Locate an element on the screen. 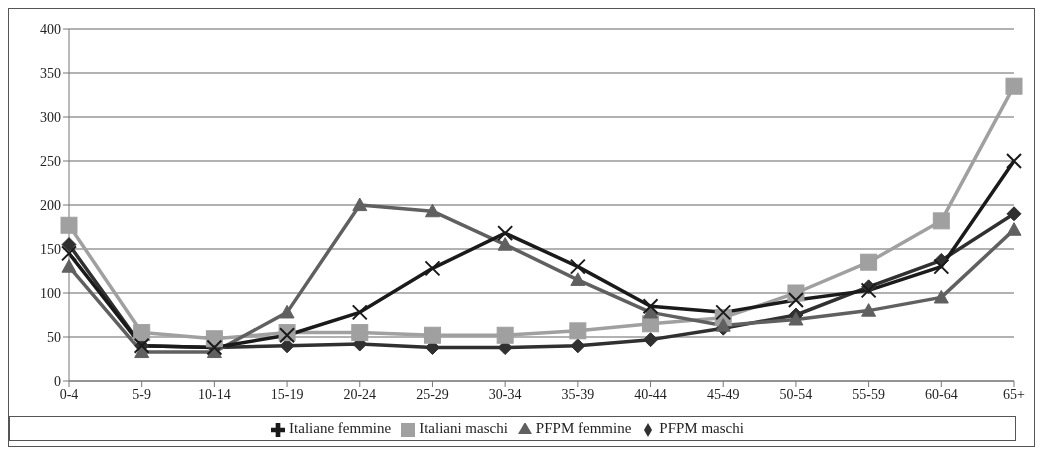 This screenshot has height=453, width=1043. x-tick-label: 0-4 is located at coordinates (69, 394).